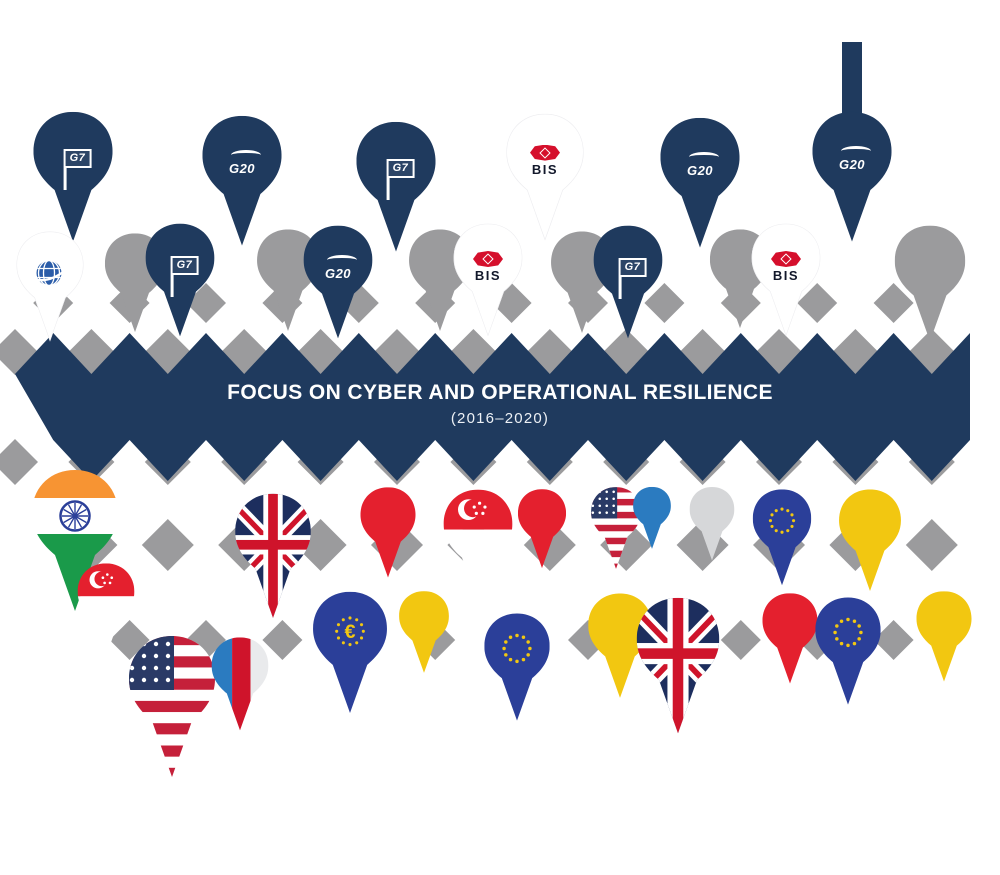 This screenshot has height=875, width=1000. Describe the element at coordinates (488, 280) in the screenshot. I see `pin-bis-b4: BIS` at that location.